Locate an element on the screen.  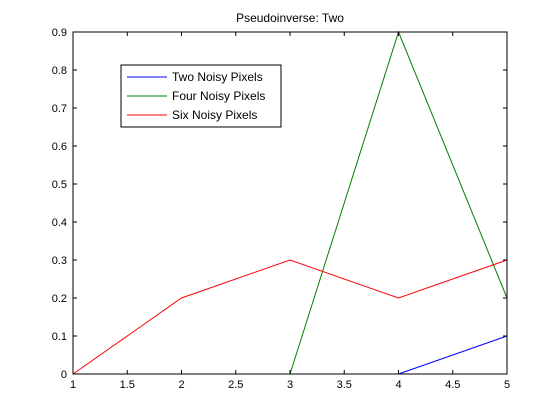
y-tick-label: 0.8 is located at coordinates (59, 71).